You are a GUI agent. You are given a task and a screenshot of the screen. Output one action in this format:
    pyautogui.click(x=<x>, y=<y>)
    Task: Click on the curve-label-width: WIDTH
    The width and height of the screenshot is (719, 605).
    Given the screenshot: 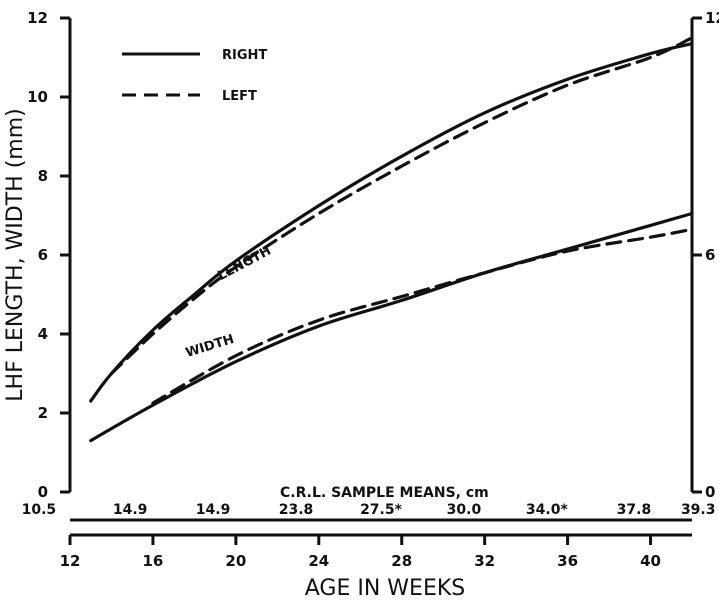 What is the action you would take?
    pyautogui.click(x=210, y=346)
    